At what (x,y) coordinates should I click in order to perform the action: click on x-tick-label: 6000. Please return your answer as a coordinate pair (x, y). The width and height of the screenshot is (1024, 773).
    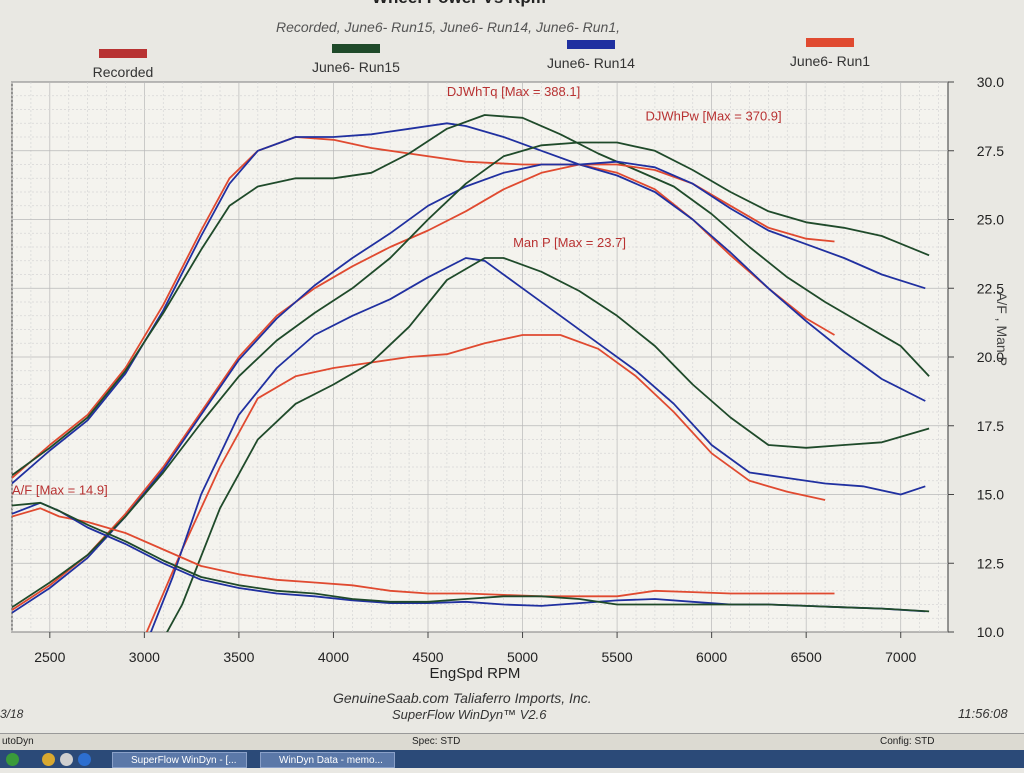
    Looking at the image, I should click on (711, 657).